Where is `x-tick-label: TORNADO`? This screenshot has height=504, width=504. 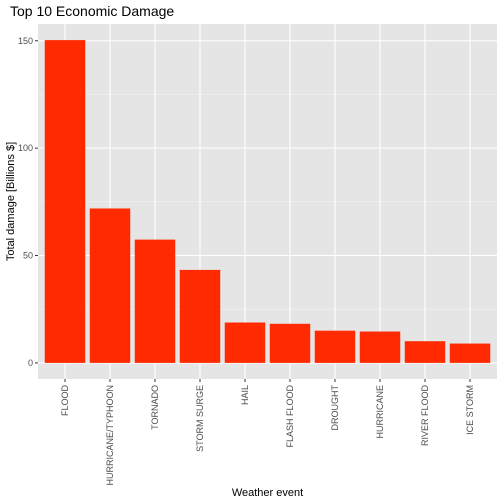
x-tick-label: TORNADO is located at coordinates (155, 407).